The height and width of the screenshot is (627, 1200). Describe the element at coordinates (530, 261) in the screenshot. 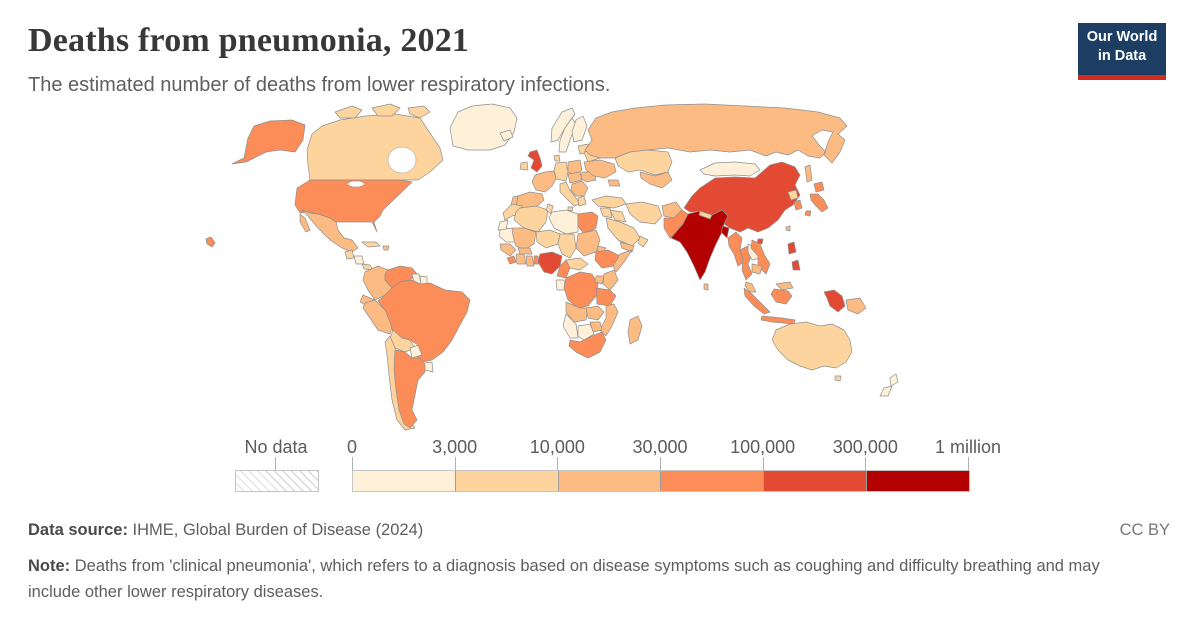

I see `country-ghana` at that location.